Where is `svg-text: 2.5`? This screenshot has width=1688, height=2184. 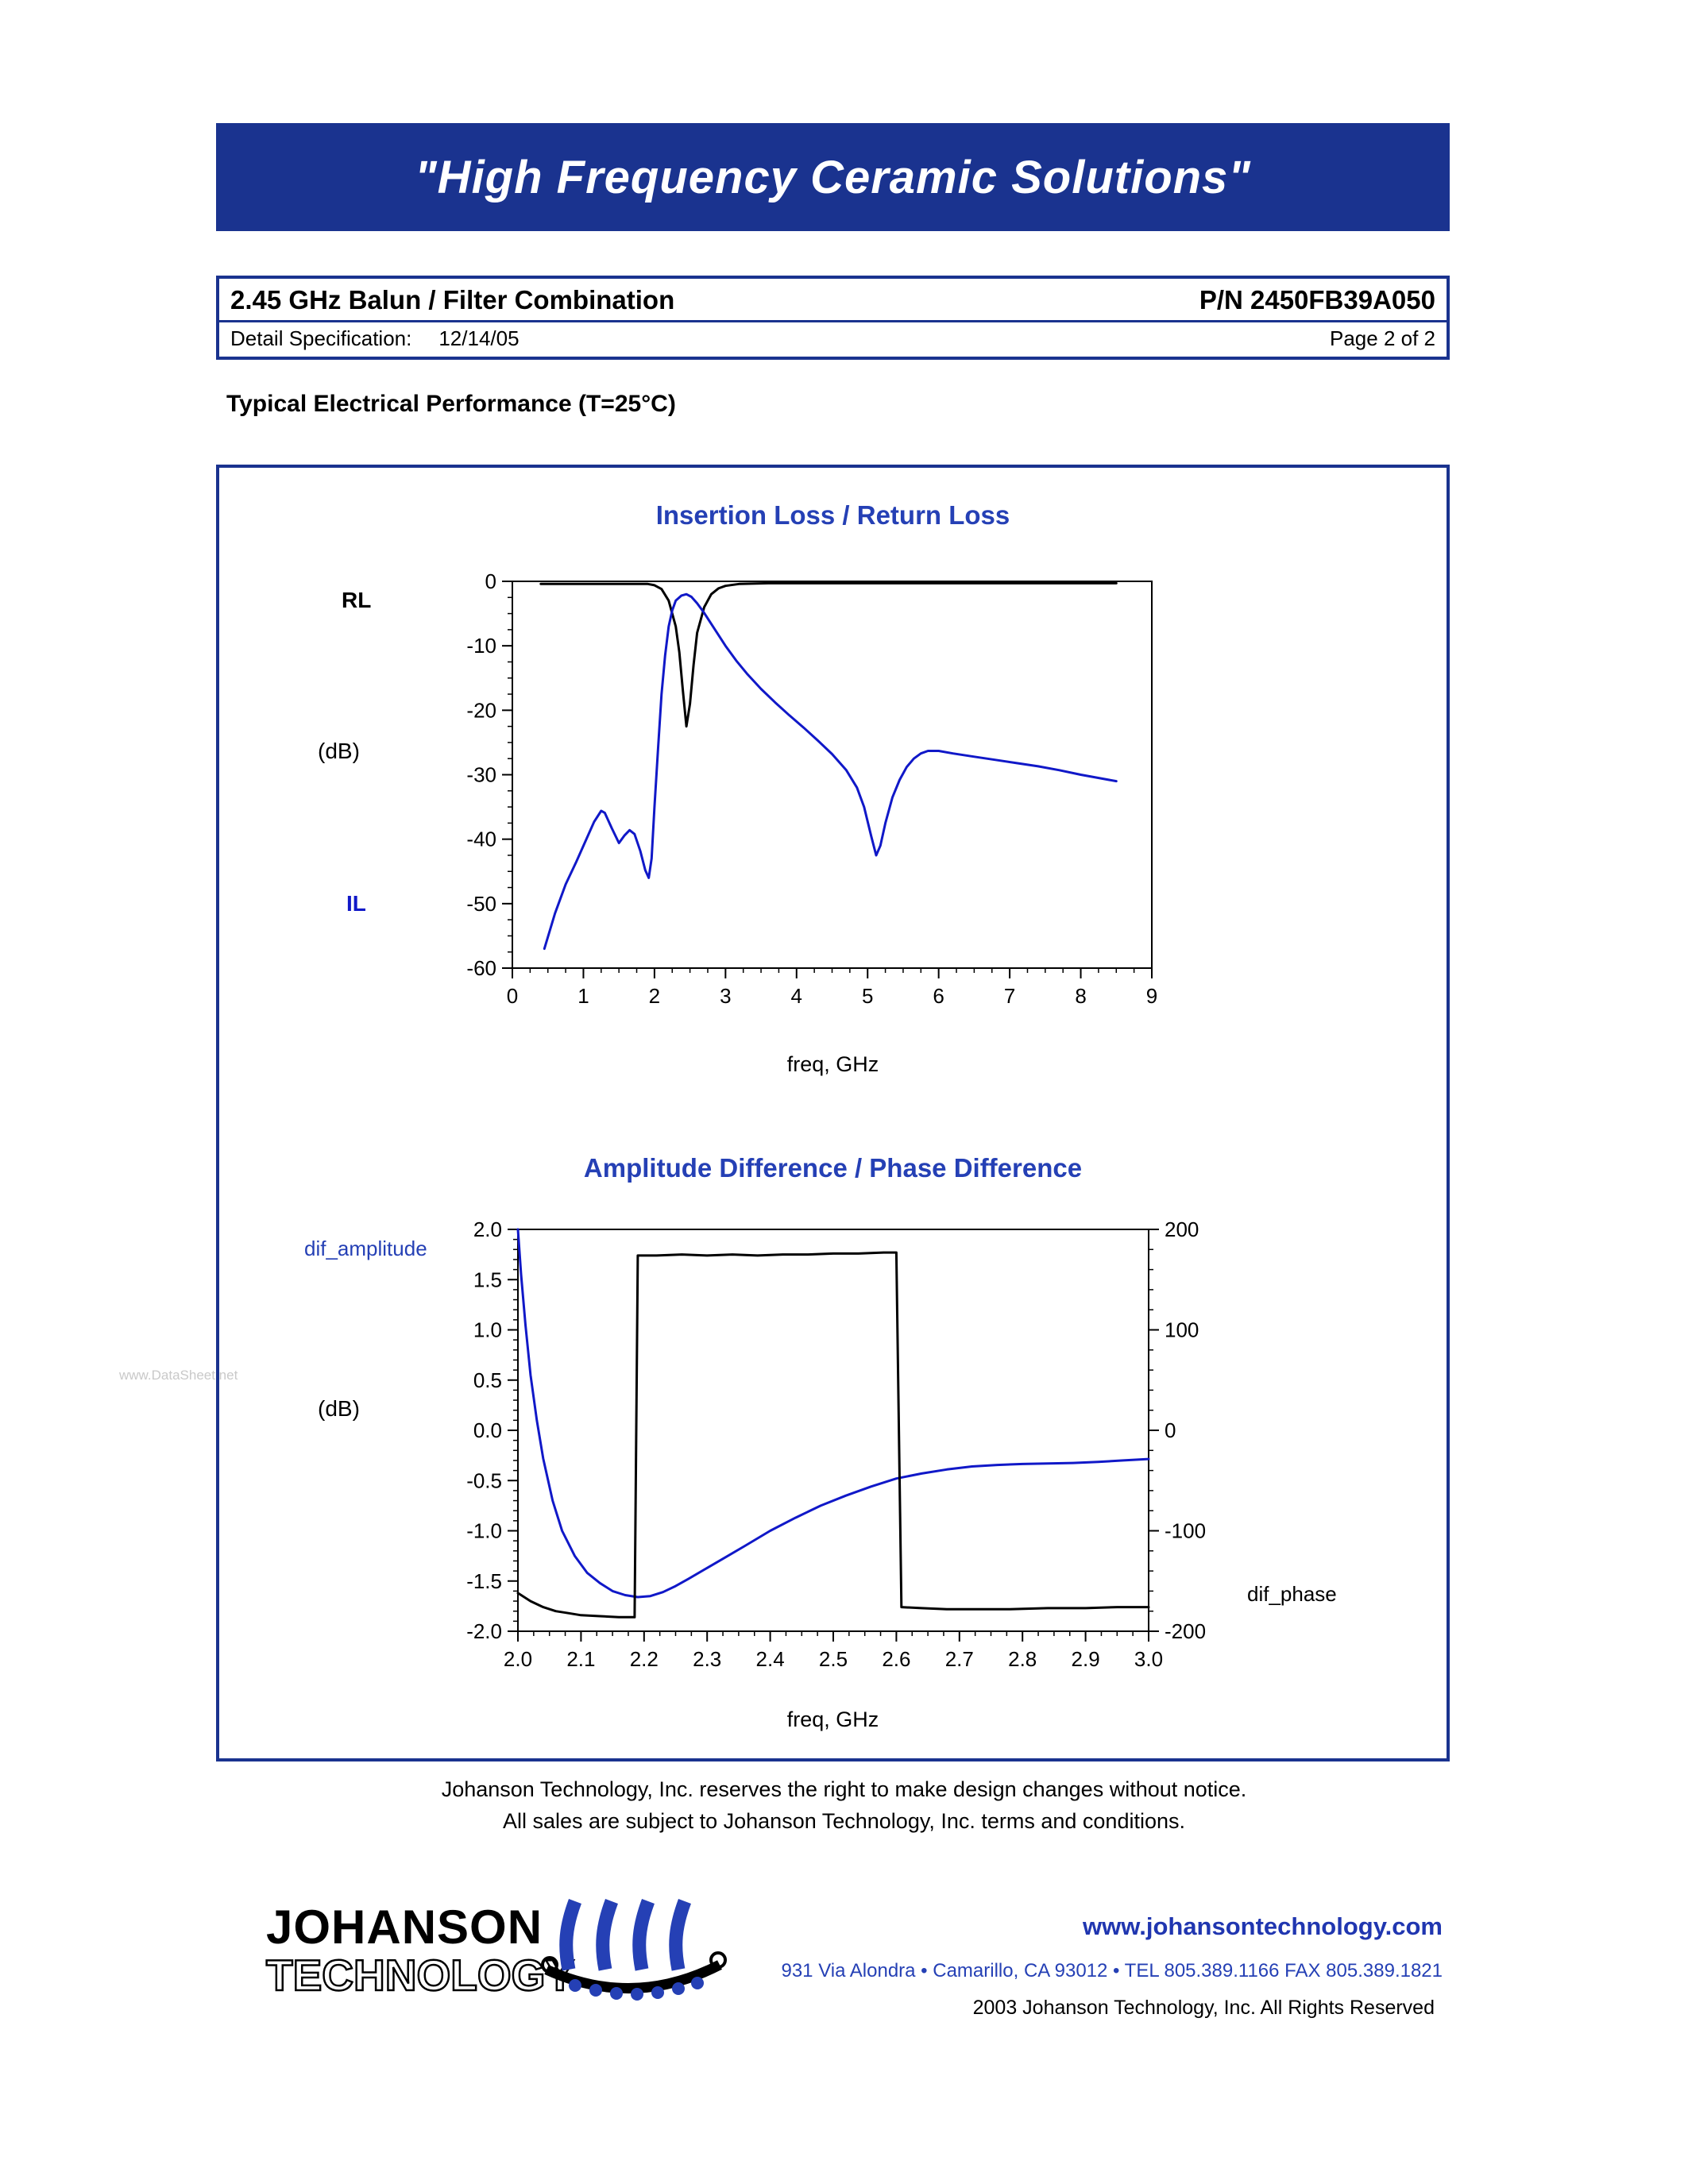 svg-text: 2.5 is located at coordinates (833, 1659).